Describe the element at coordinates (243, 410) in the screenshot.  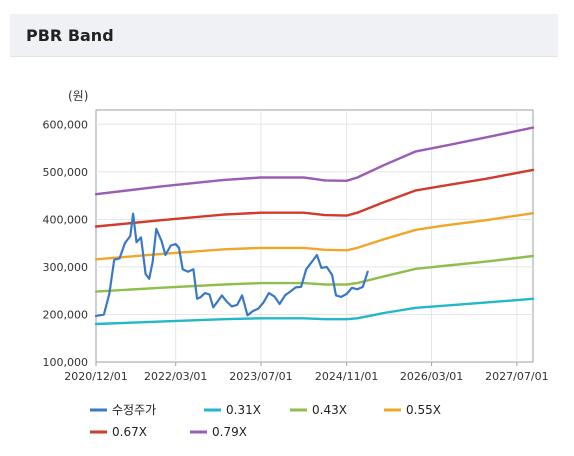
I see `legend-label: 0.31X` at that location.